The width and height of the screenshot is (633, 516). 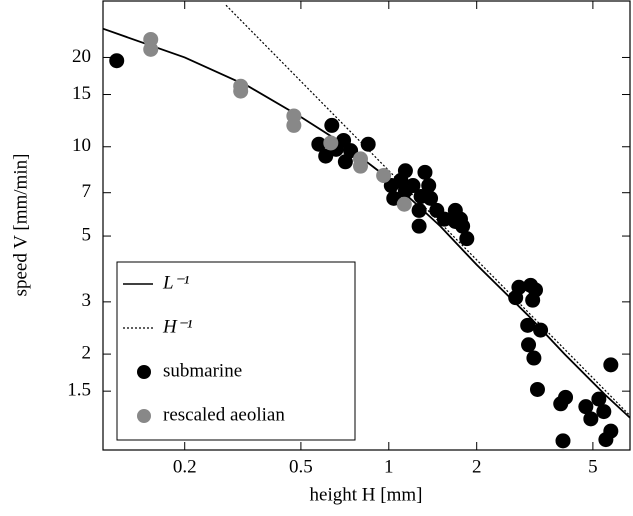 I want to click on legend-label: H⁻¹, so click(x=177, y=326).